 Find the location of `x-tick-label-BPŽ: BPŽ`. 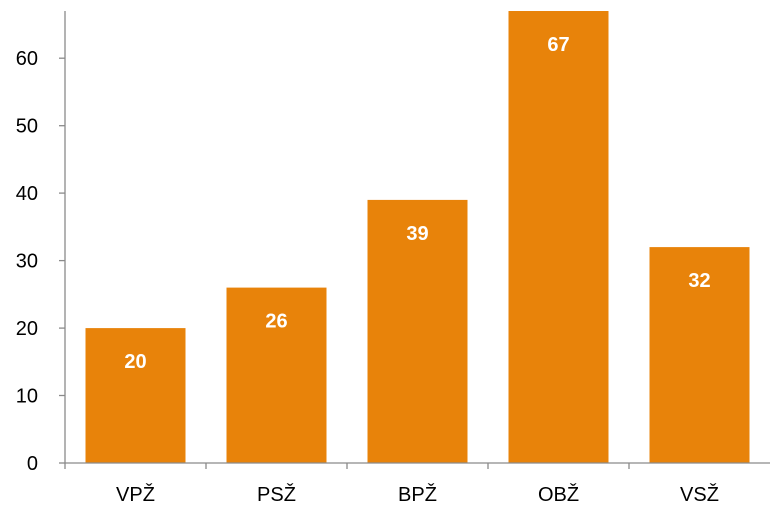

x-tick-label-BPŽ: BPŽ is located at coordinates (417, 494).